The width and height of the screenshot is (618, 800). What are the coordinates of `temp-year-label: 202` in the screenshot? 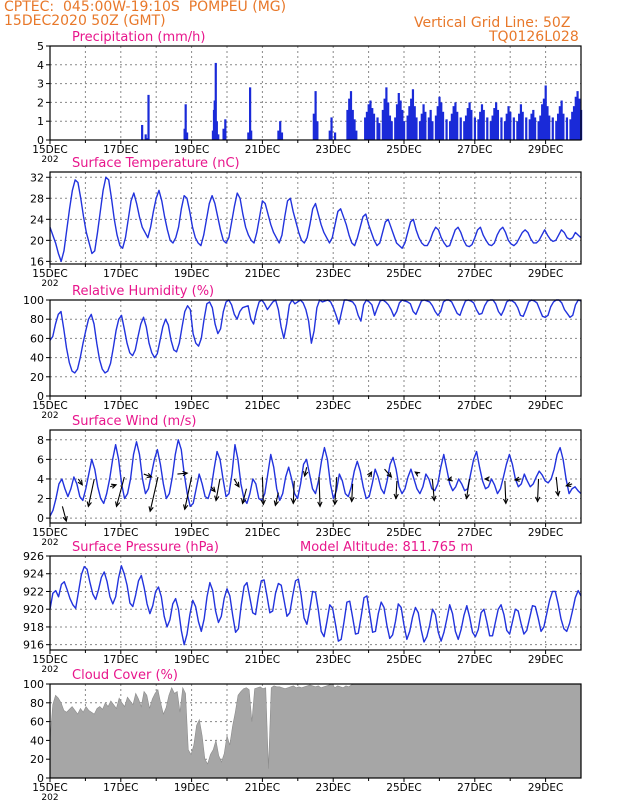 It's located at (49, 284).